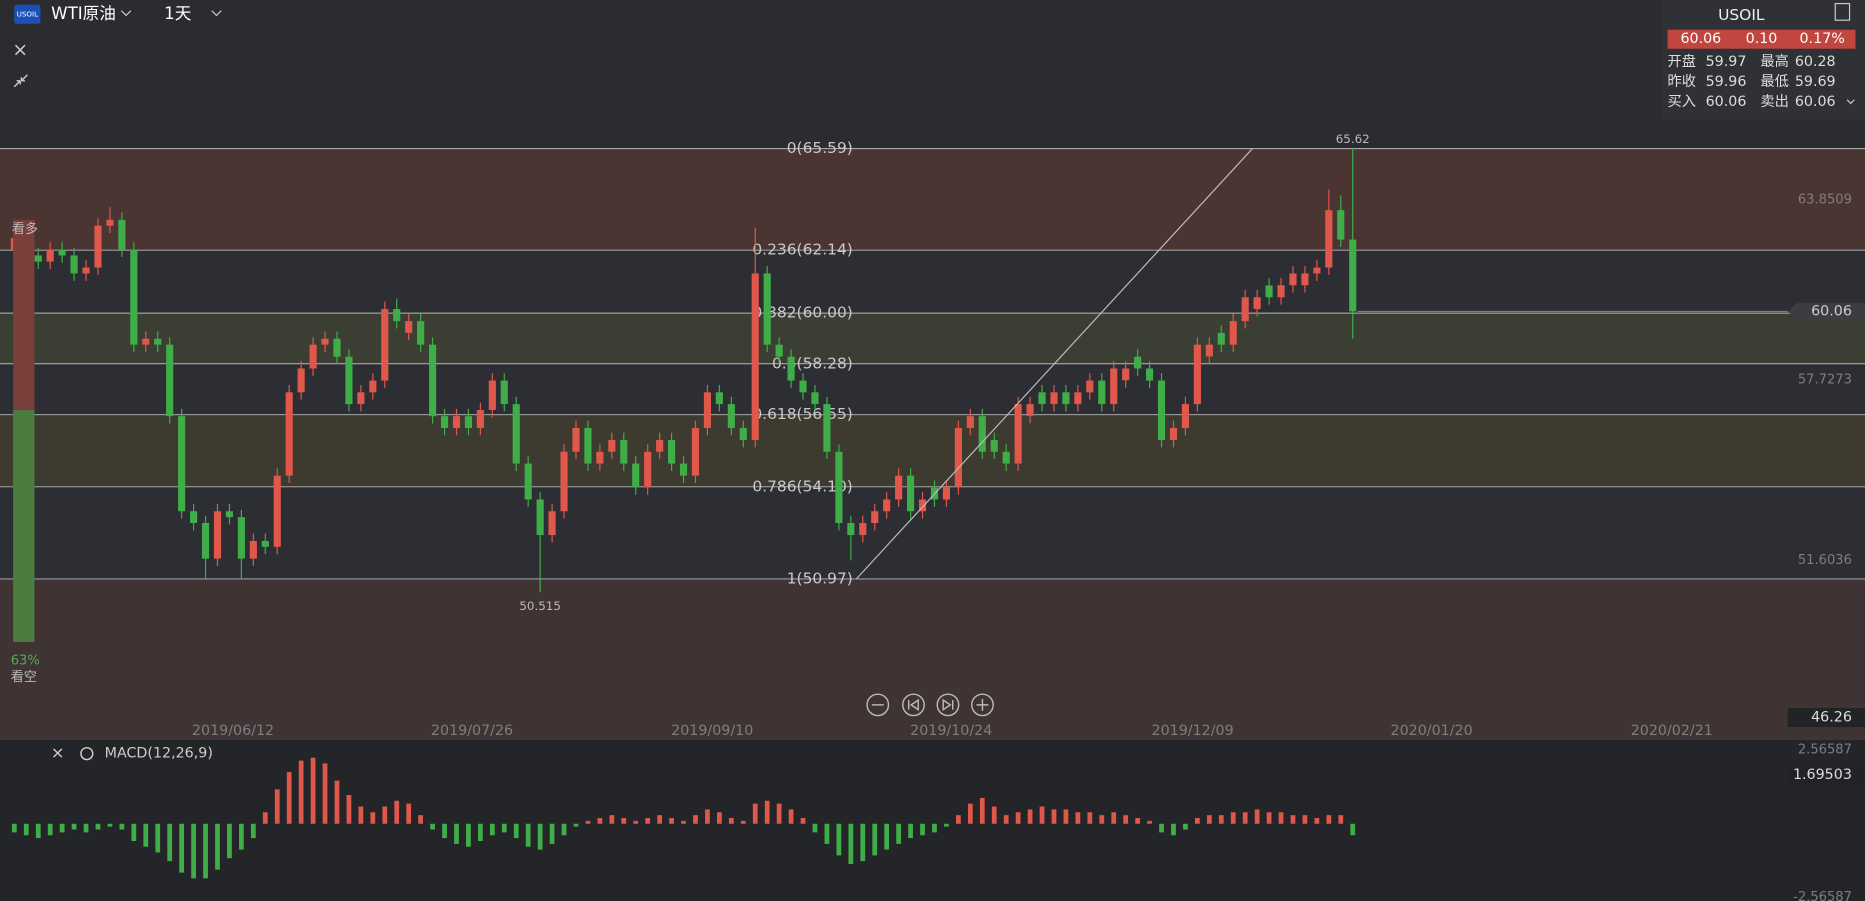 This screenshot has height=901, width=1865. Describe the element at coordinates (1825, 380) in the screenshot. I see `y-tick-label: 57.7273` at that location.